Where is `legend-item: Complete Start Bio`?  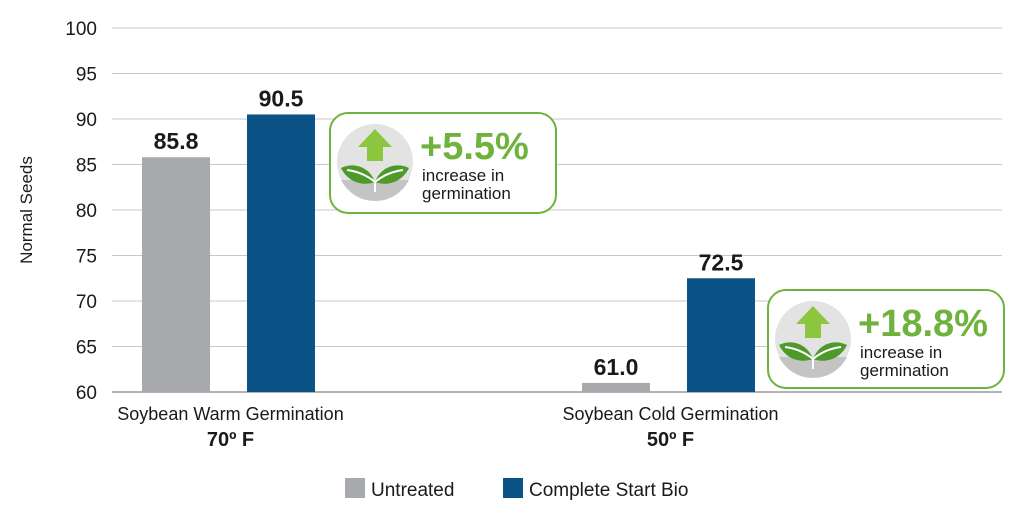 legend-item: Complete Start Bio is located at coordinates (595, 489).